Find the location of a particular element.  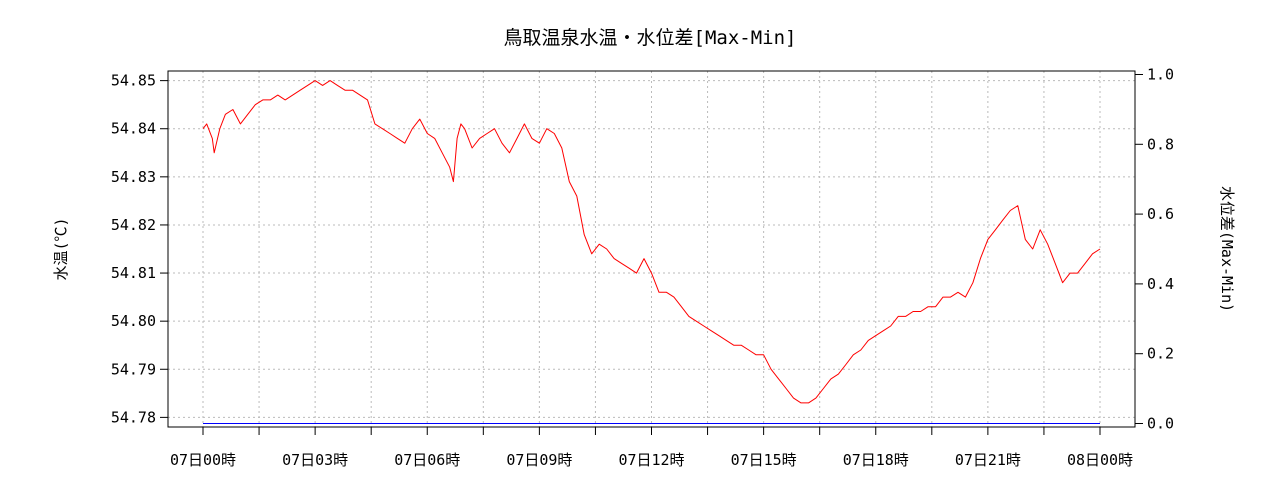

y-tick-label-left: 54.85 is located at coordinates (133, 81).